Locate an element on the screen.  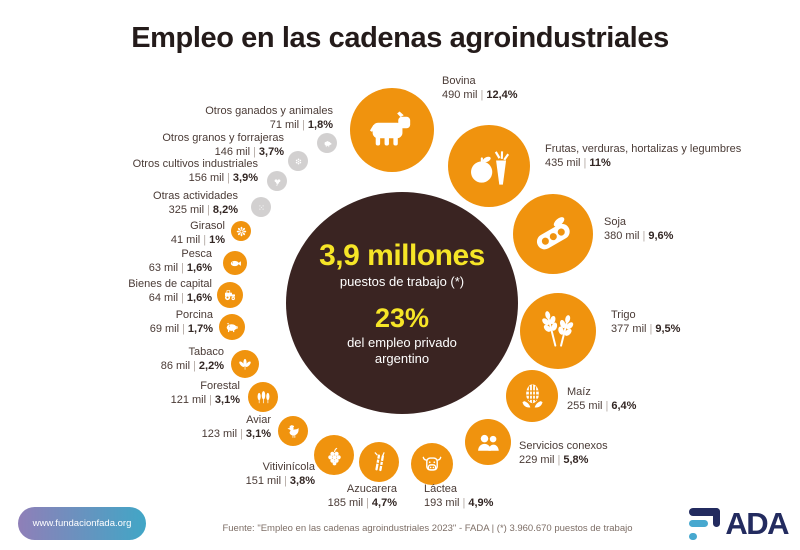
sector-bubble-porcina is located at coordinates (232, 327).